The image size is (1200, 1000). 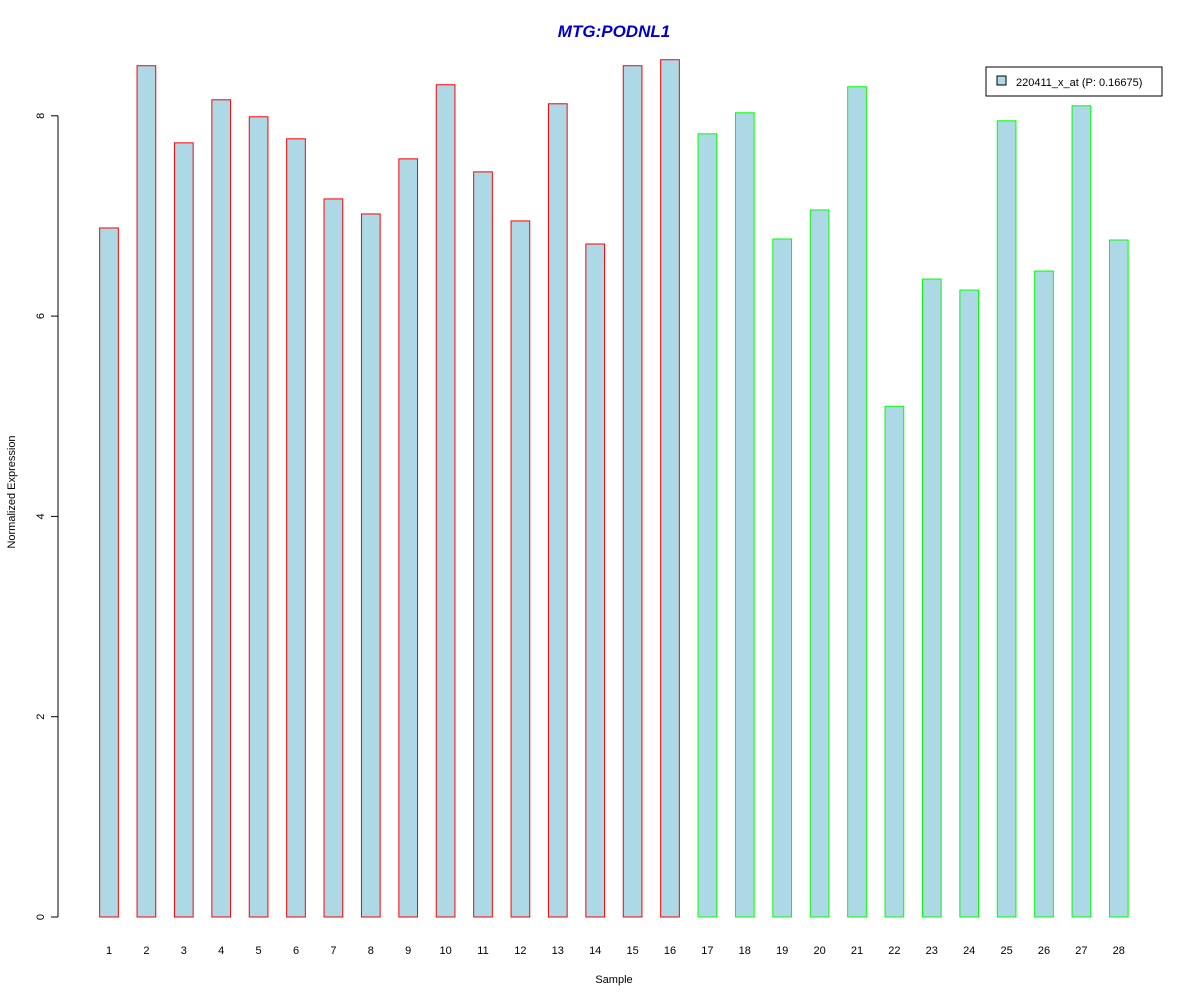 I want to click on x-tick-label: 26, so click(x=1044, y=951).